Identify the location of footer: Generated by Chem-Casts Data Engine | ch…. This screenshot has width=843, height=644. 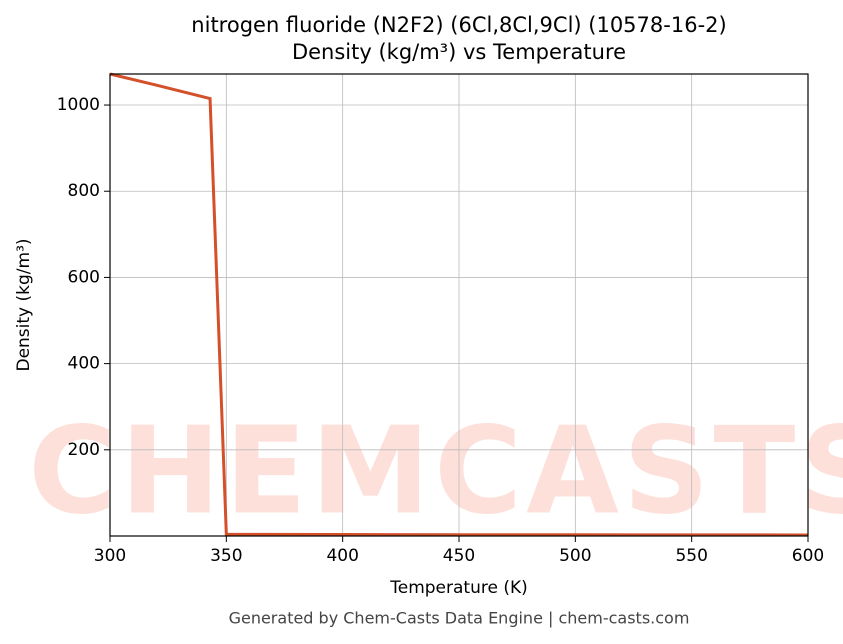
(459, 618).